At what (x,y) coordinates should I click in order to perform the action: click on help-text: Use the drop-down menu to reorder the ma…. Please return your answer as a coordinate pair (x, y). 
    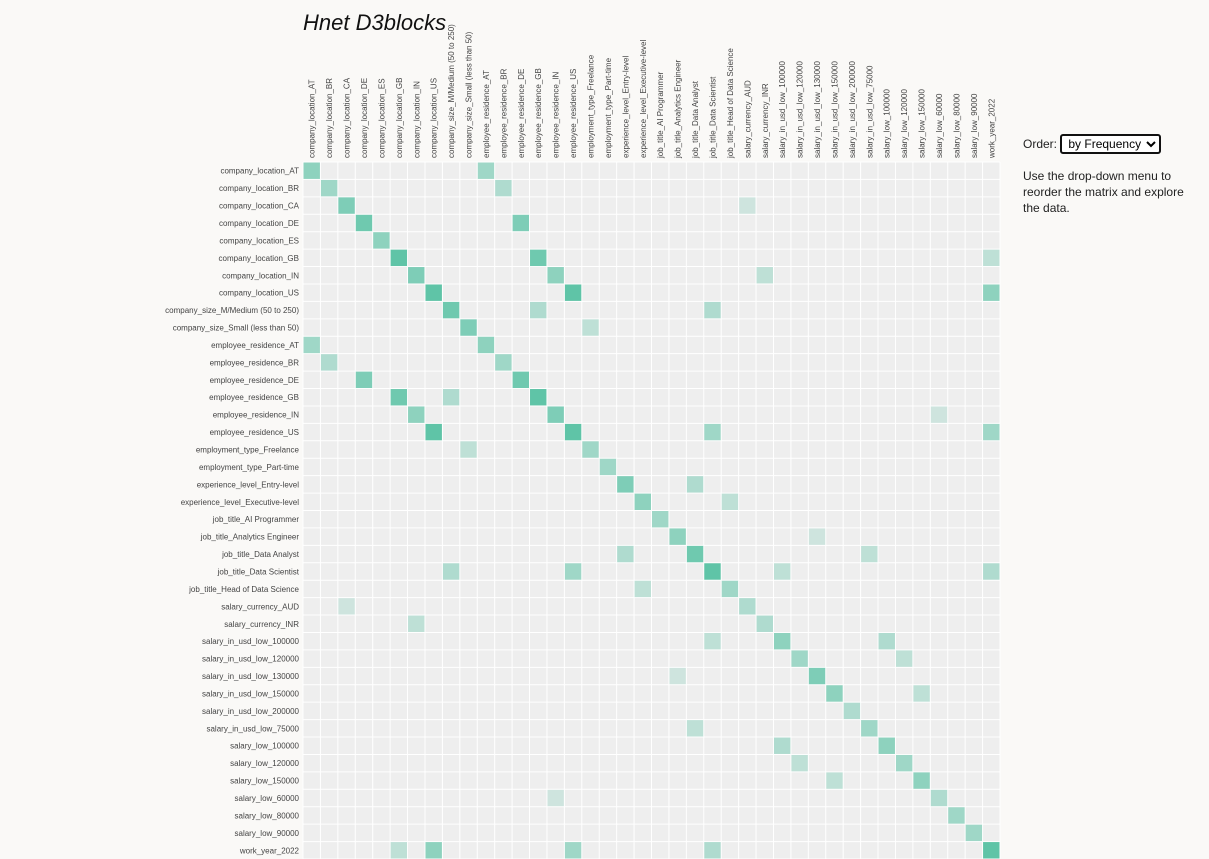
    Looking at the image, I should click on (1103, 192).